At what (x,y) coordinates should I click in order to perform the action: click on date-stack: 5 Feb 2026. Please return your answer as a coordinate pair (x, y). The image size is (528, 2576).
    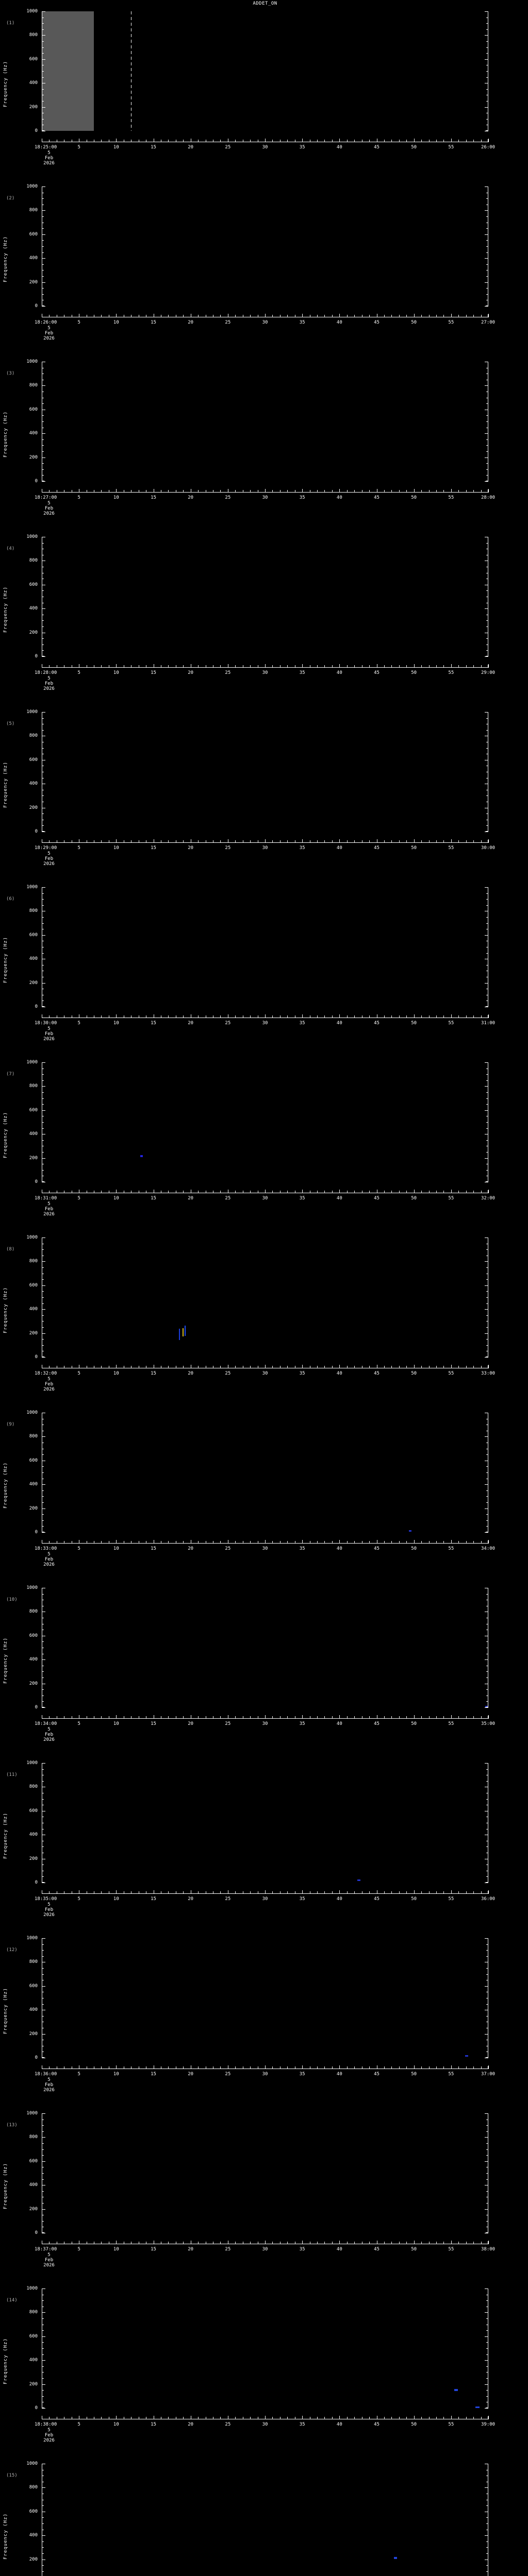
    Looking at the image, I should click on (49, 1034).